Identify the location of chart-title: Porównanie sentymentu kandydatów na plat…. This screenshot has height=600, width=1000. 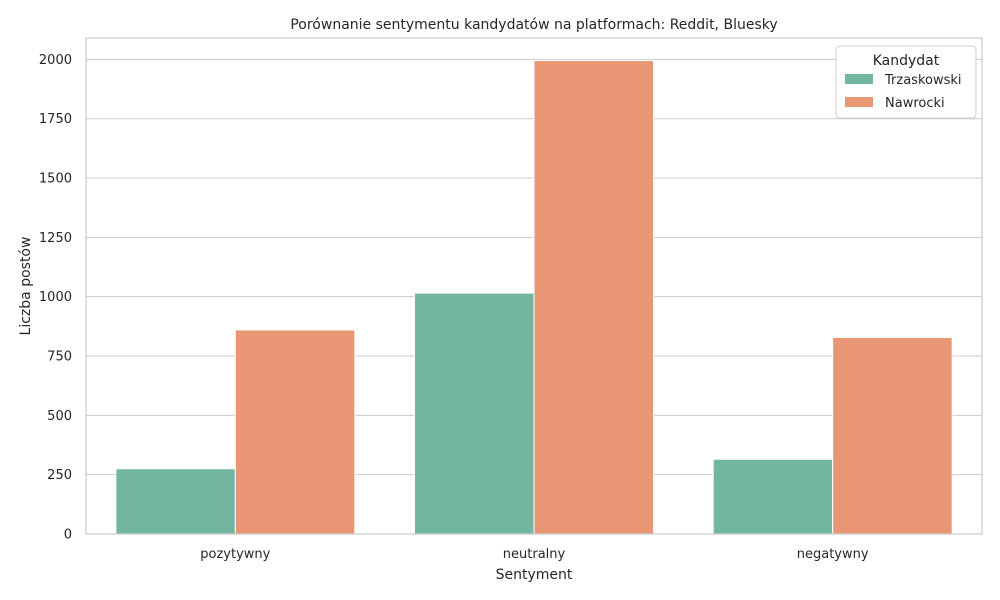
(533, 25).